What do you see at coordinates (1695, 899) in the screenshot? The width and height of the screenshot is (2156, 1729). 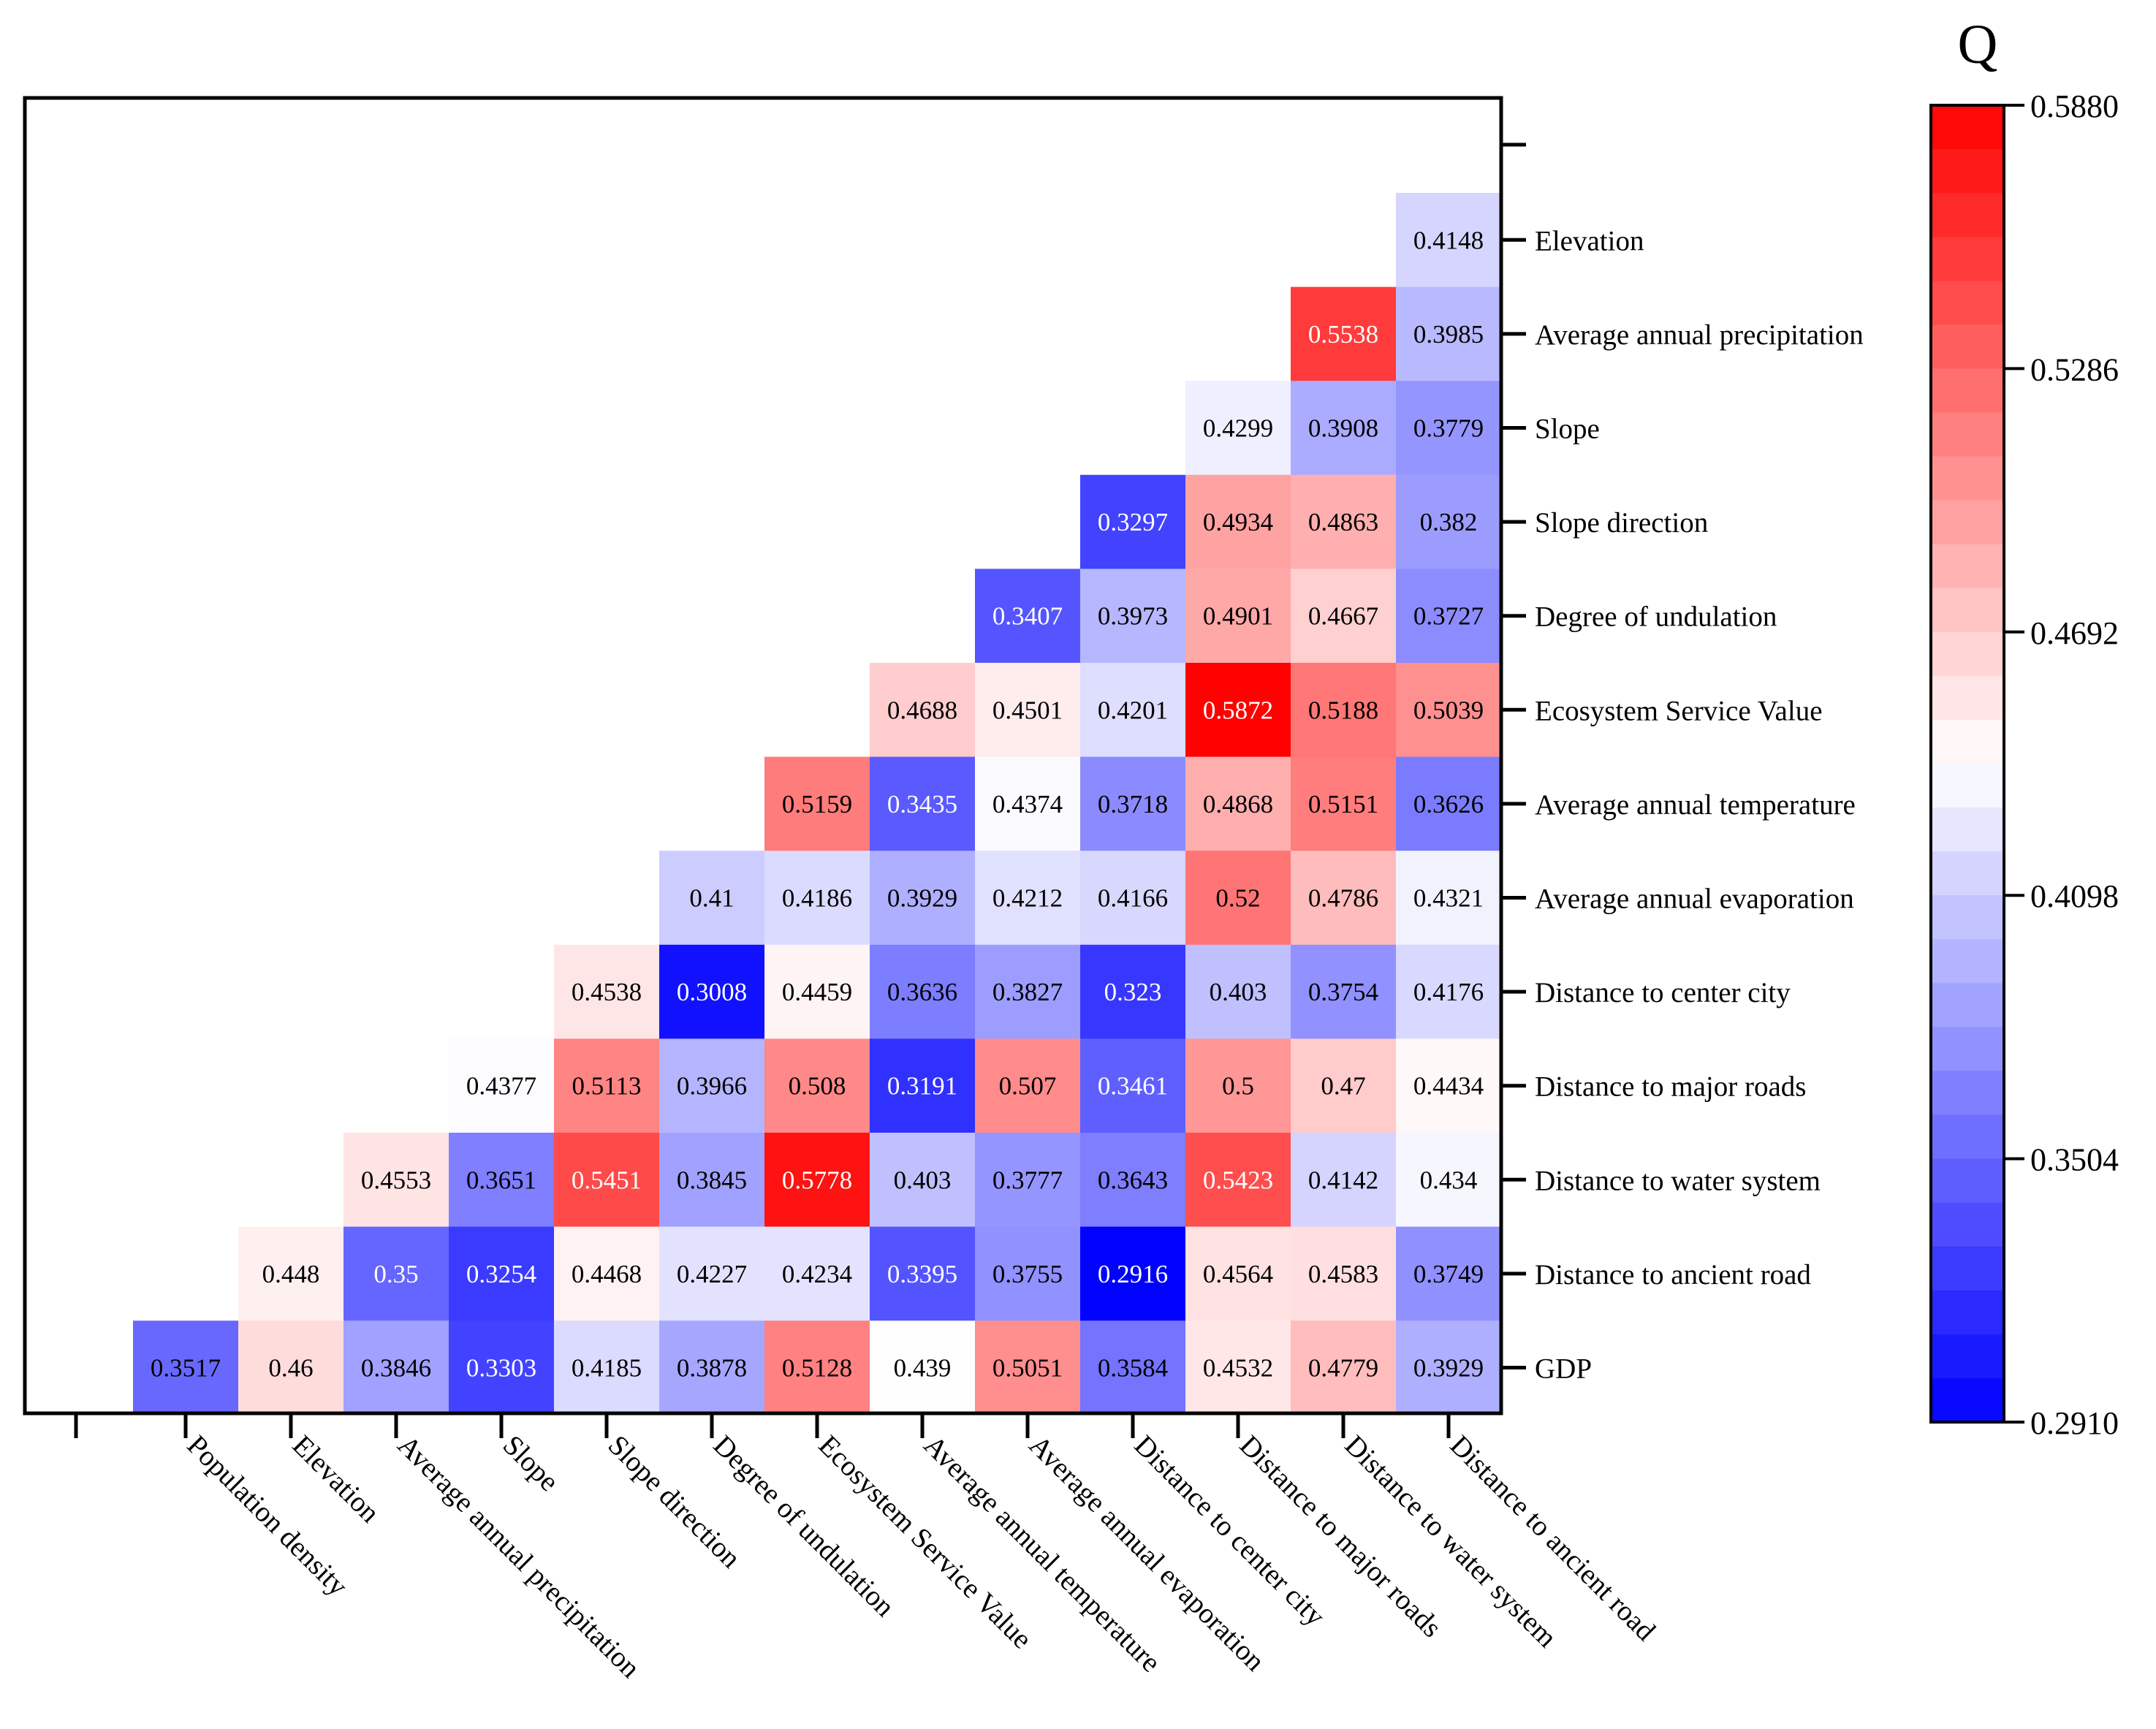 I see `y-tick-label: Average annual evaporation` at bounding box center [1695, 899].